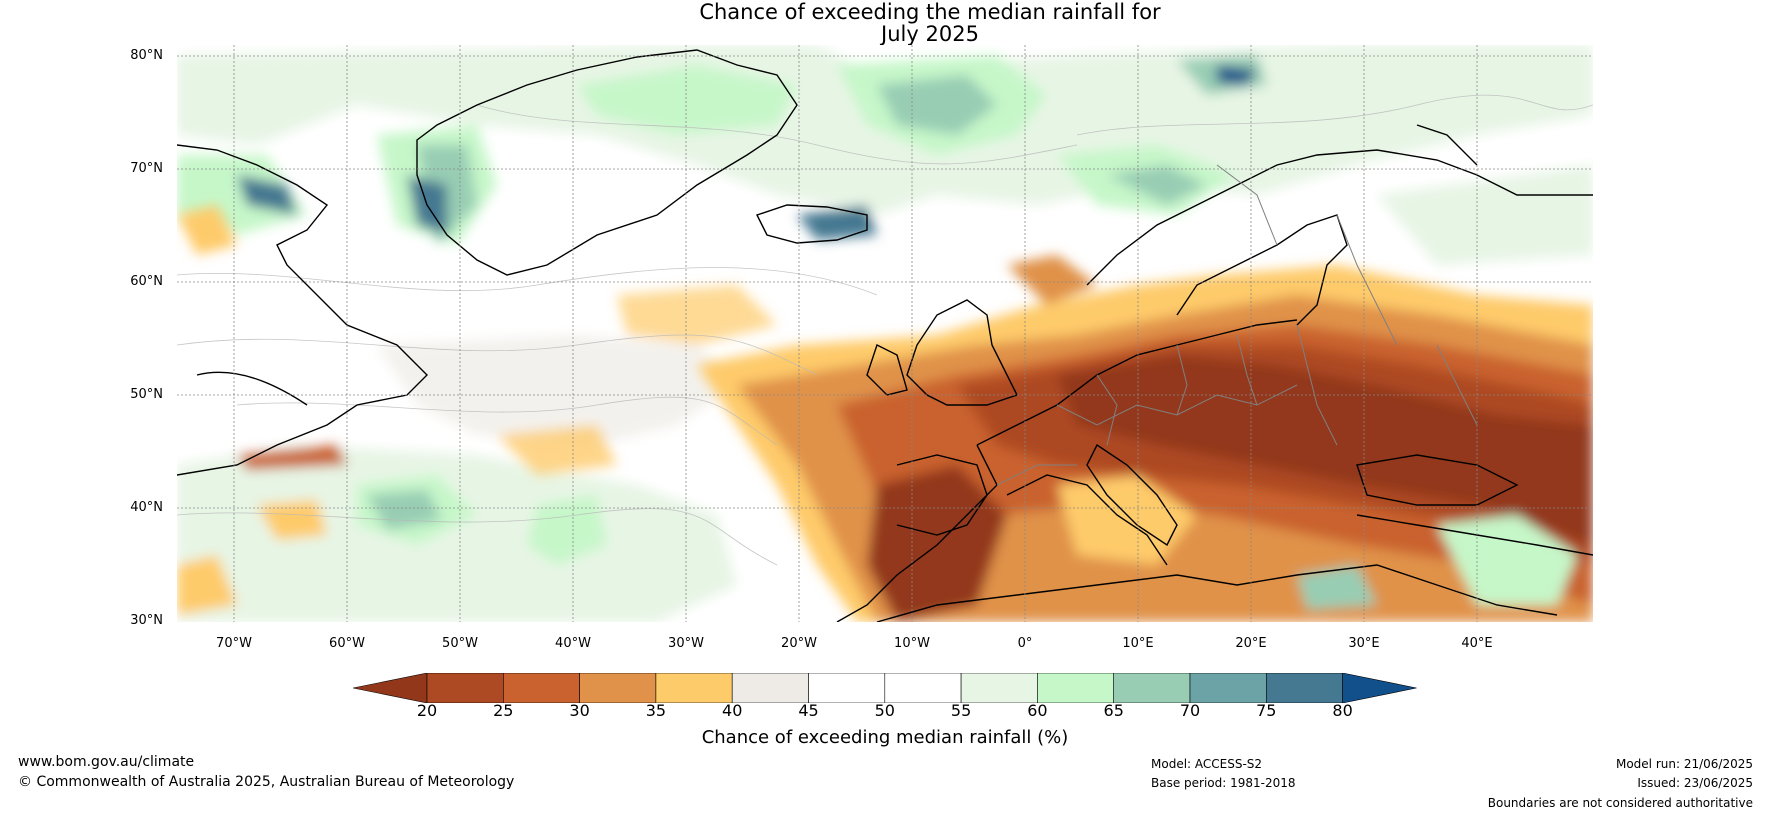 This screenshot has width=1770, height=816. Describe the element at coordinates (732, 710) in the screenshot. I see `colorbar-tick-label: 40` at that location.